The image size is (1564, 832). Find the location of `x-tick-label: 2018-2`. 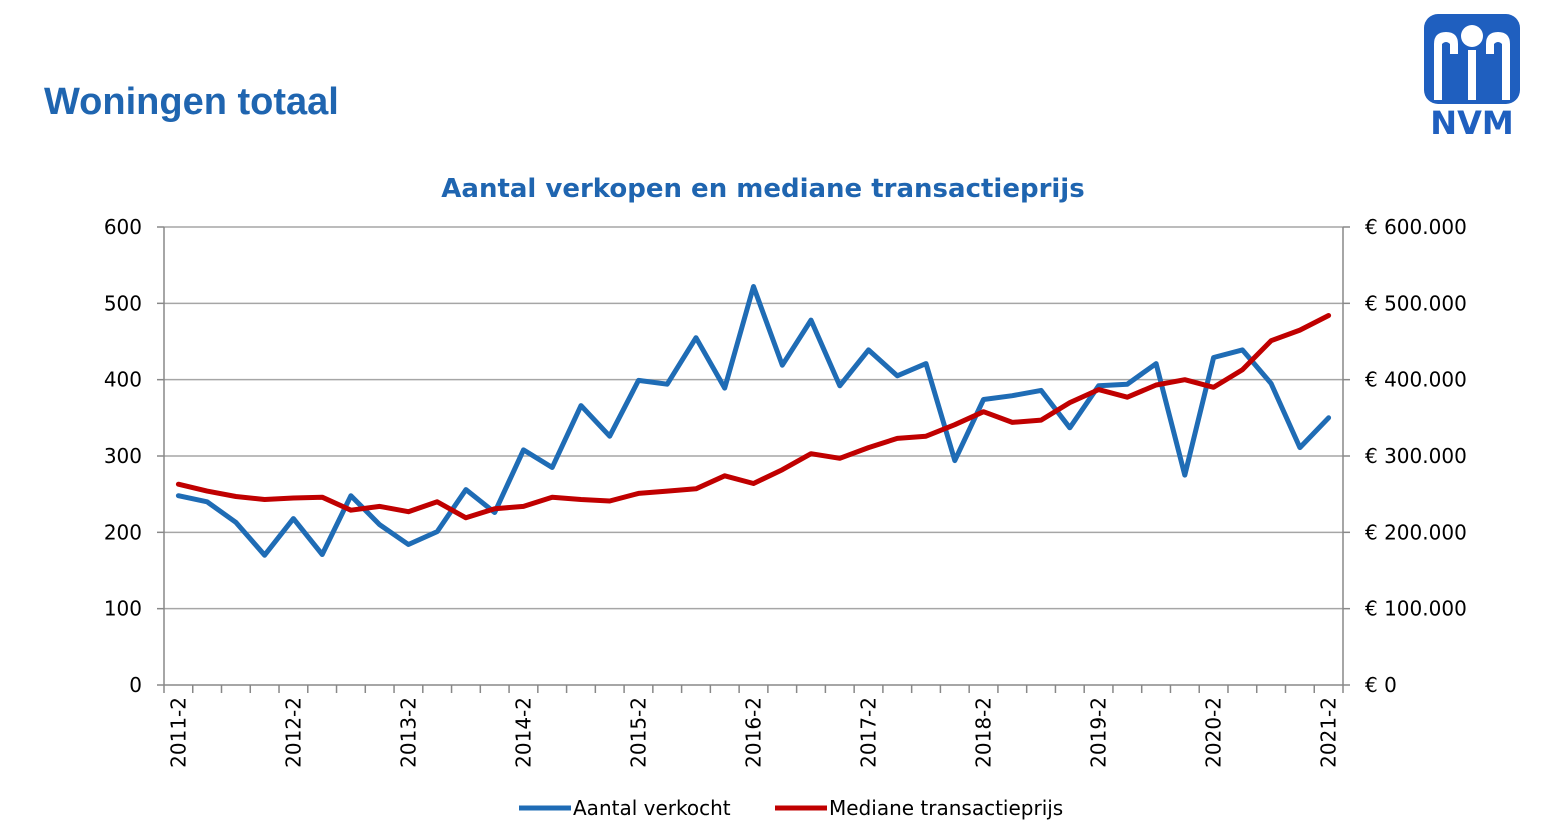

x-tick-label: 2018-2 is located at coordinates (984, 732).